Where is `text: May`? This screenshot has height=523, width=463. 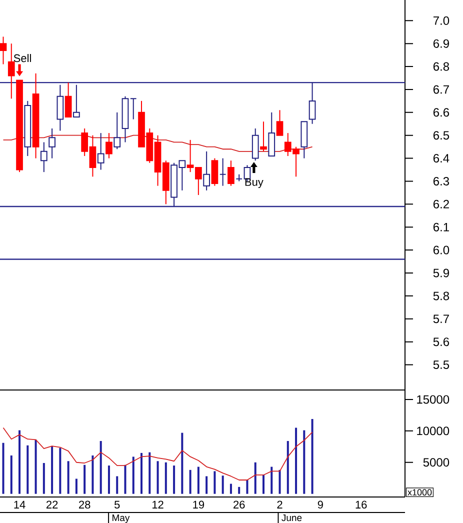
text: May is located at coordinates (121, 518).